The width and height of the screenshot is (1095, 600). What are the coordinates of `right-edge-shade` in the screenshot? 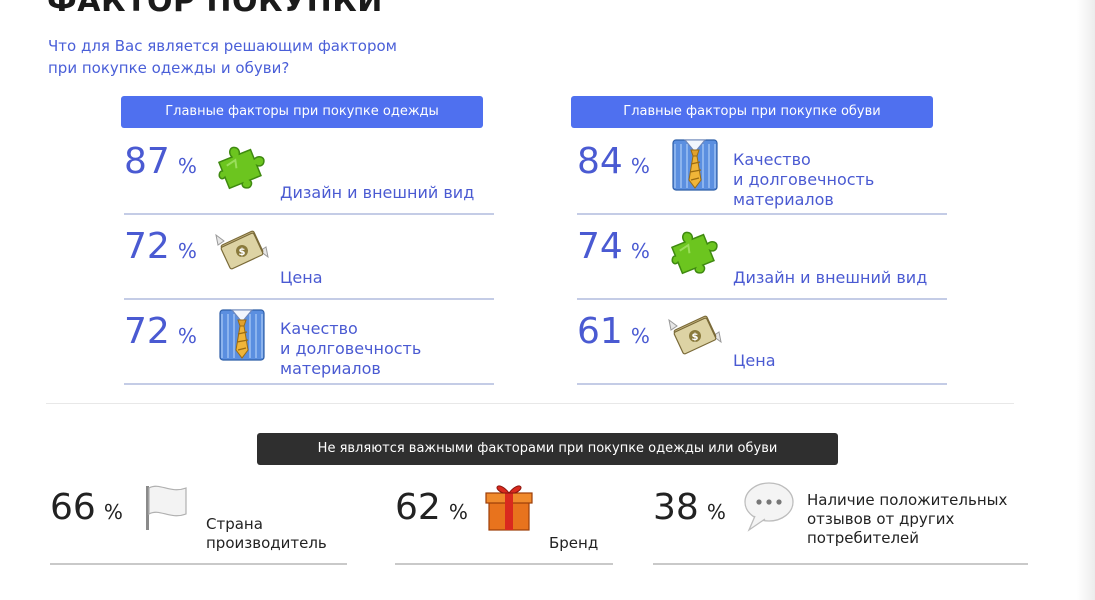 It's located at (1086, 300).